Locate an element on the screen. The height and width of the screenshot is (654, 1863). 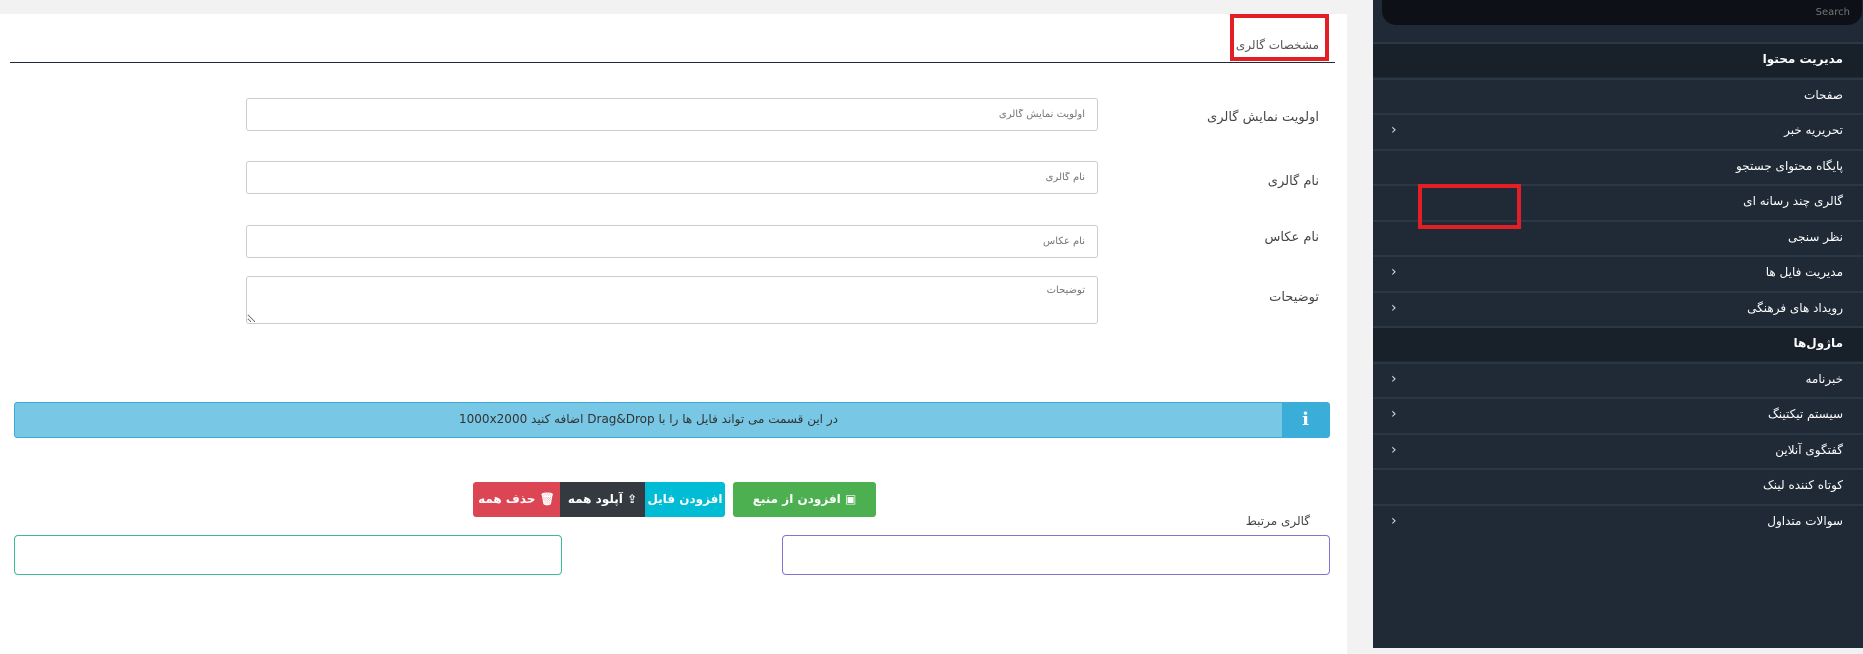
upload-icon: ⇪ is located at coordinates (630, 499).